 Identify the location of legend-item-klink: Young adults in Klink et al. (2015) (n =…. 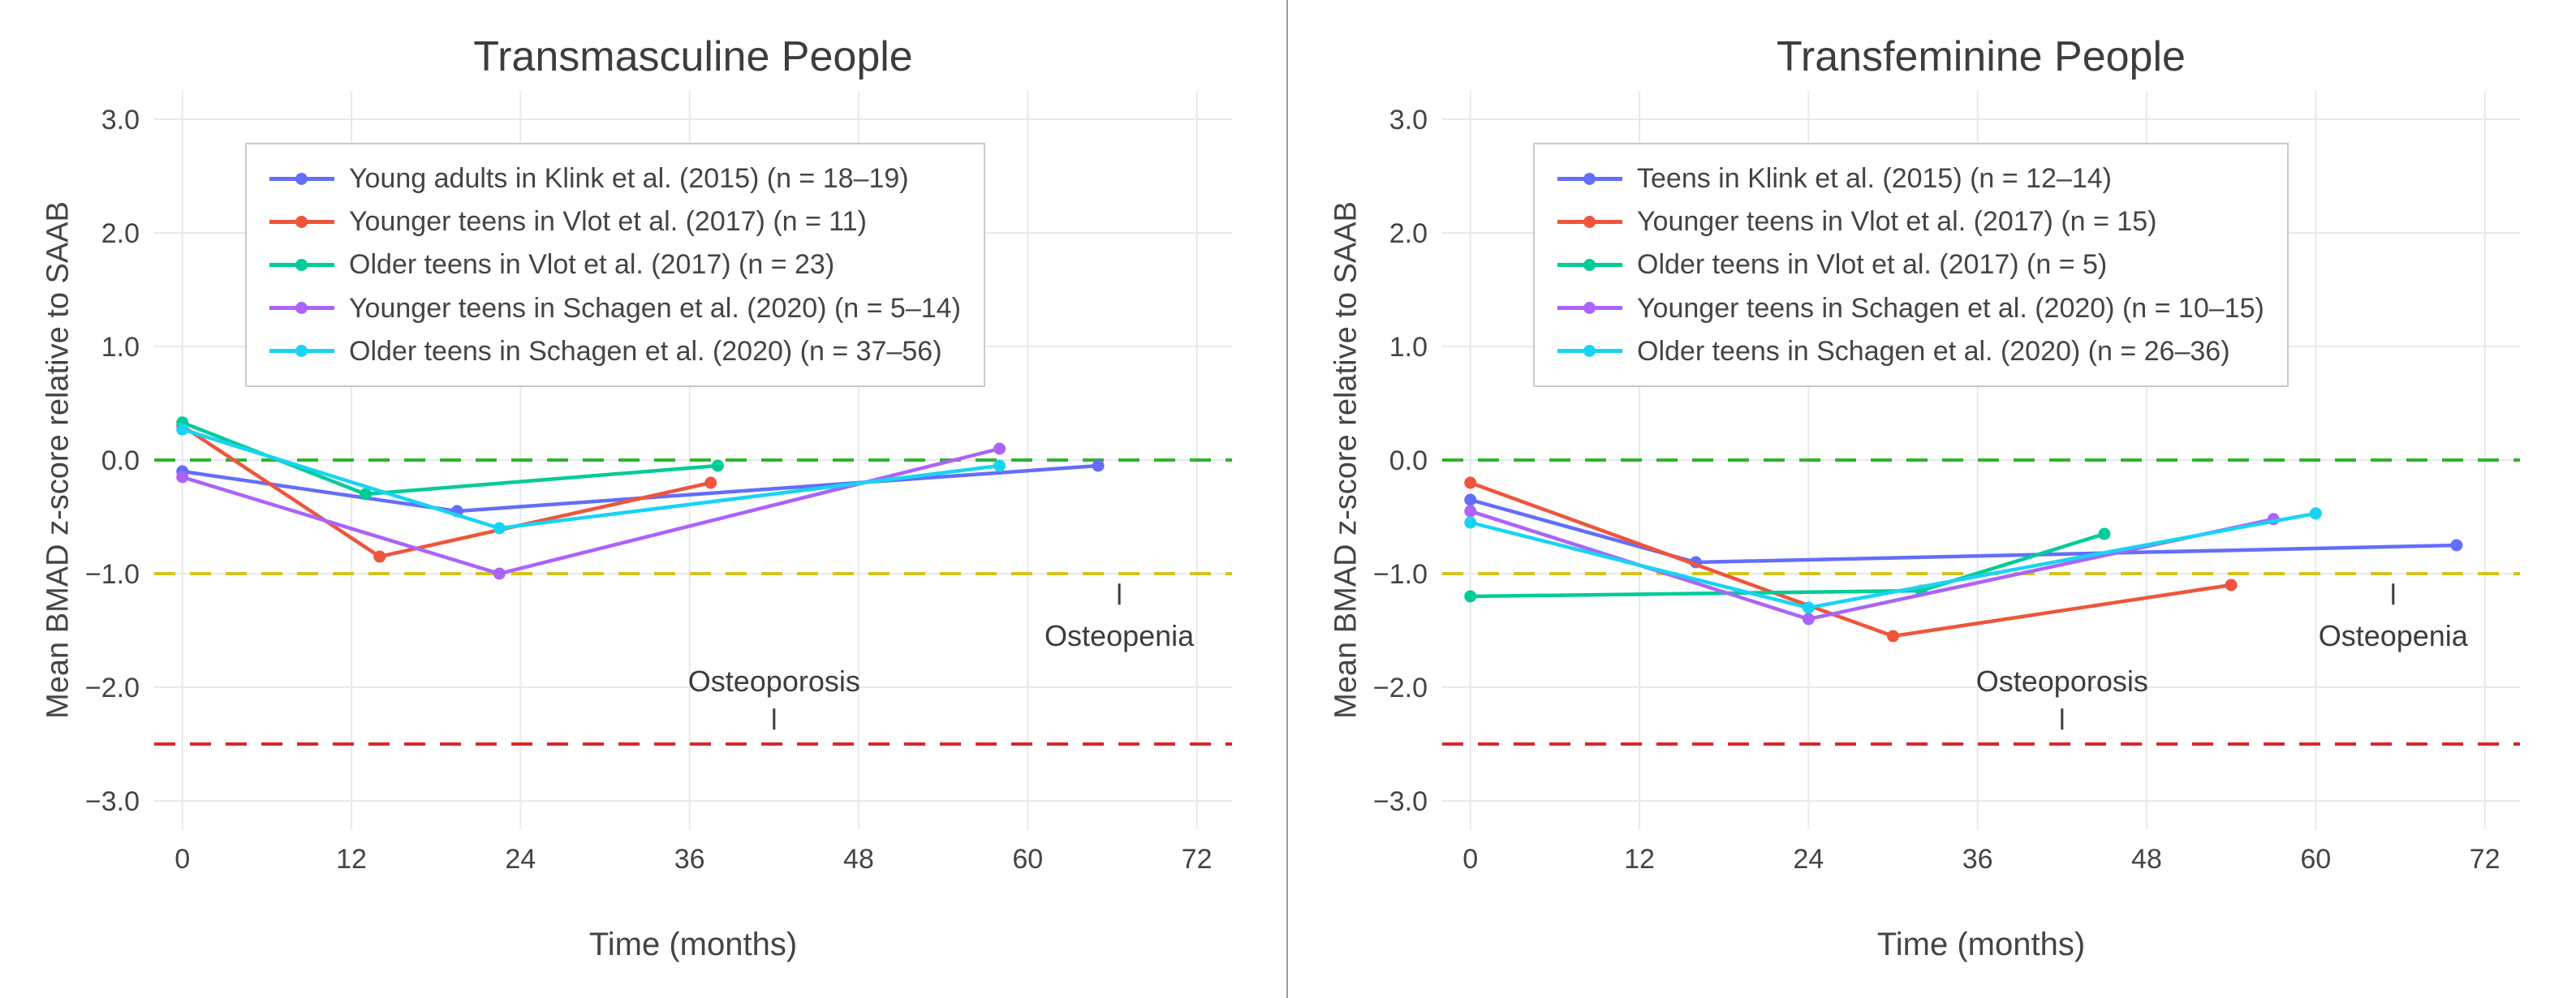
(615, 178).